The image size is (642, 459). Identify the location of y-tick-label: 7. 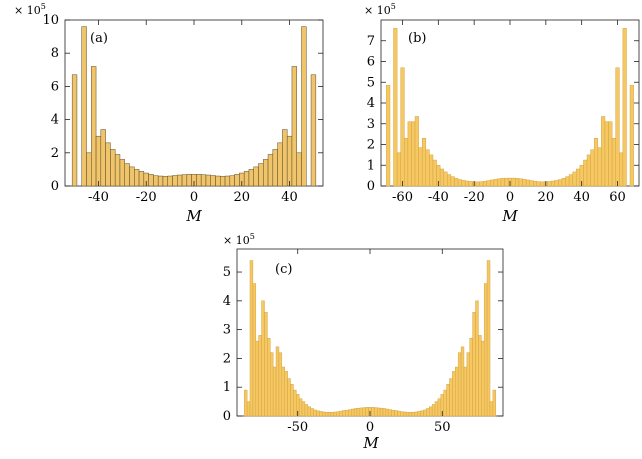
(371, 41).